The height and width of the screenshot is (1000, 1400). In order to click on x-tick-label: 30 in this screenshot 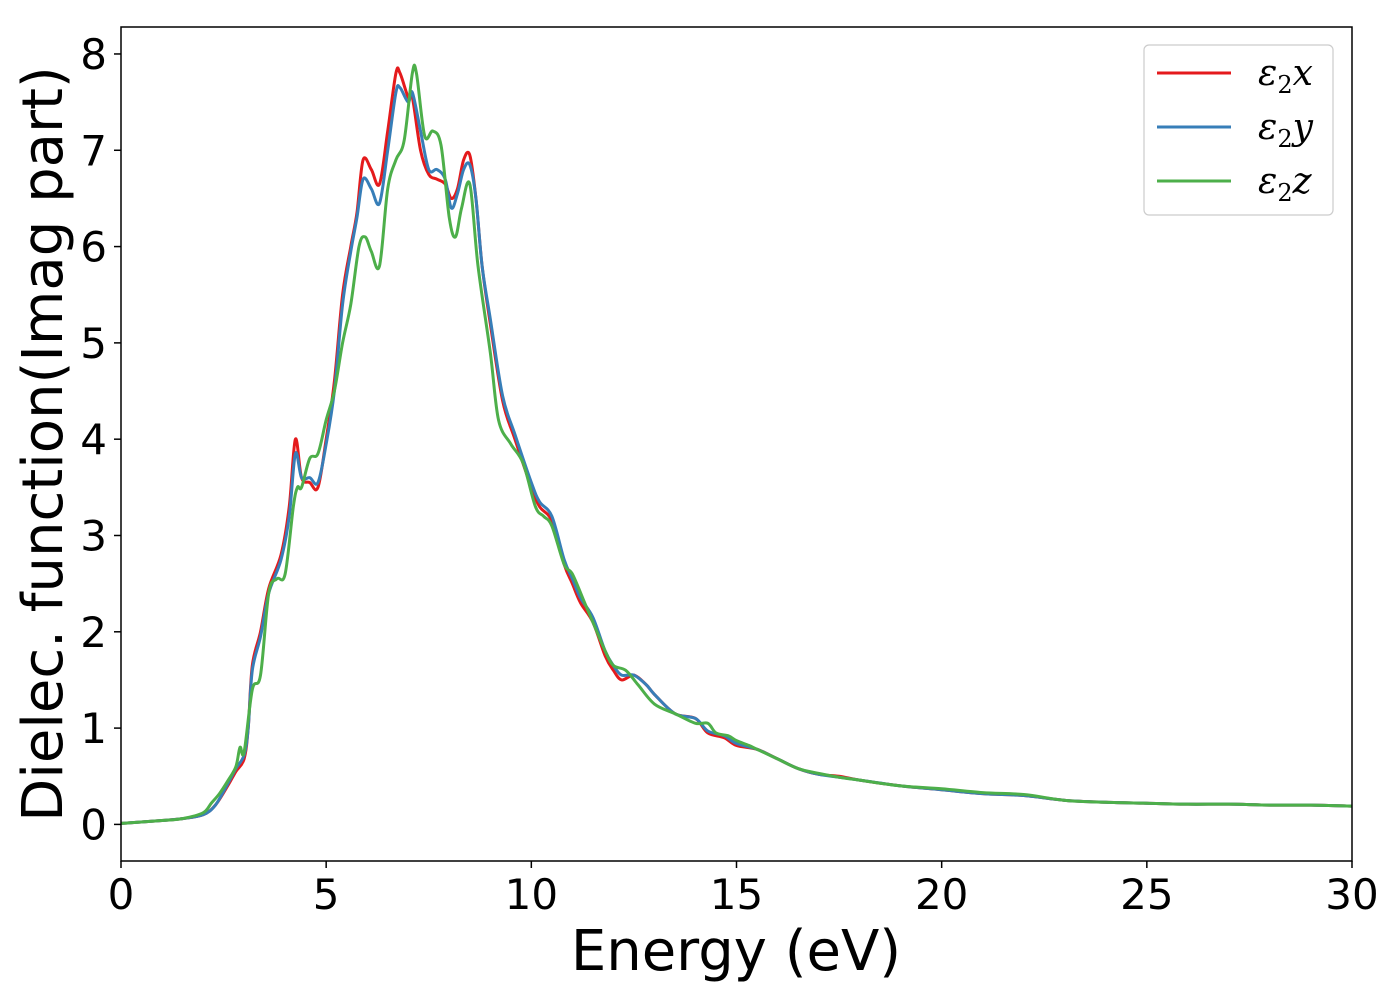, I will do `click(1351, 894)`.